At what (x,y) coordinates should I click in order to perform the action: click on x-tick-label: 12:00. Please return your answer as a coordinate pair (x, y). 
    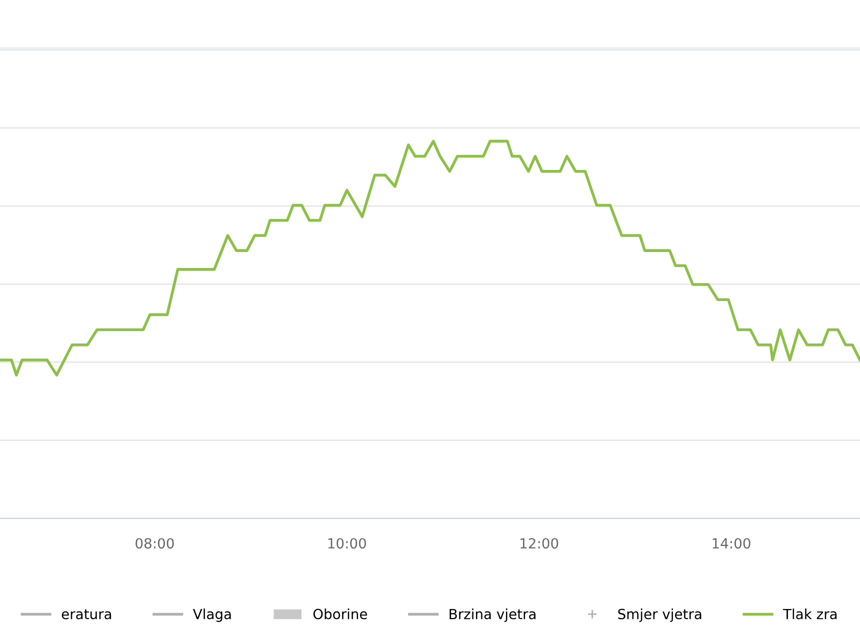
    Looking at the image, I should click on (539, 543).